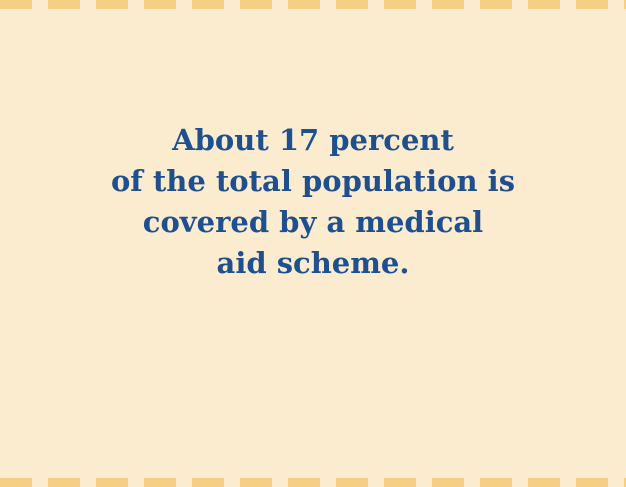 The height and width of the screenshot is (487, 626). What do you see at coordinates (313, 140) in the screenshot?
I see `callout-line-1: About 17 percent` at bounding box center [313, 140].